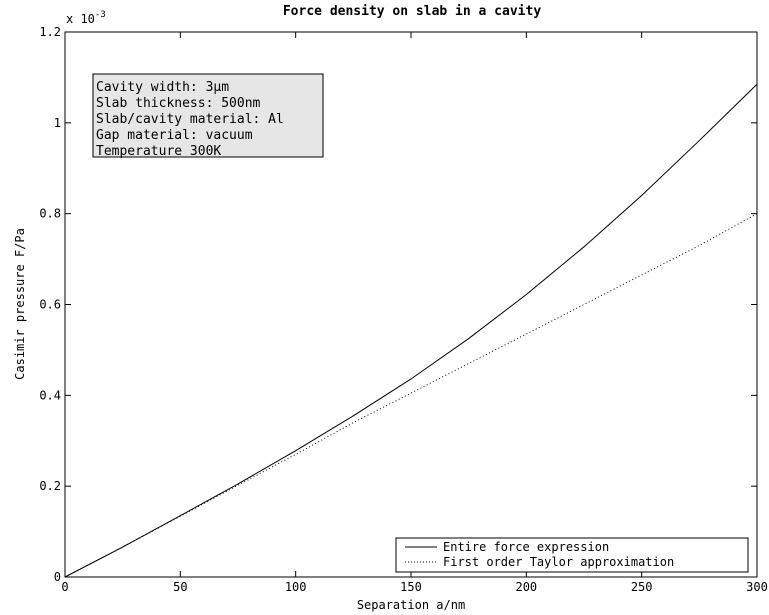 This screenshot has height=615, width=769. Describe the element at coordinates (526, 547) in the screenshot. I see `legend-entry: Entire force expression` at that location.